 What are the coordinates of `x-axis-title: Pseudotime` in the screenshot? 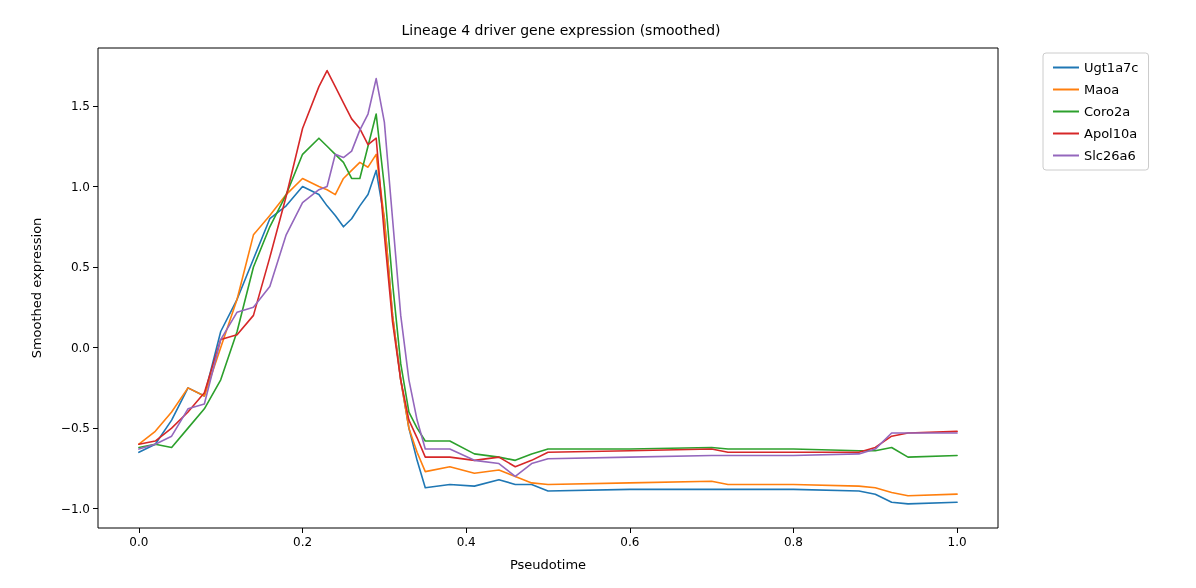 It's located at (548, 564).